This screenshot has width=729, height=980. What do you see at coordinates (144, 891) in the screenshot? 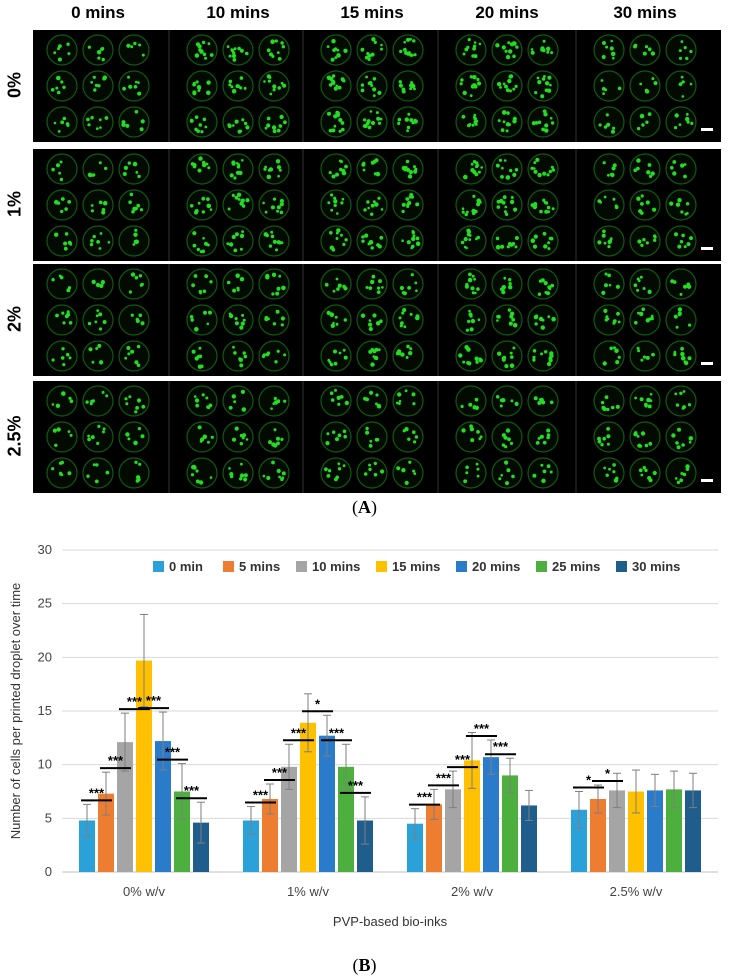
I see `x-category-label: 0% w/v` at bounding box center [144, 891].